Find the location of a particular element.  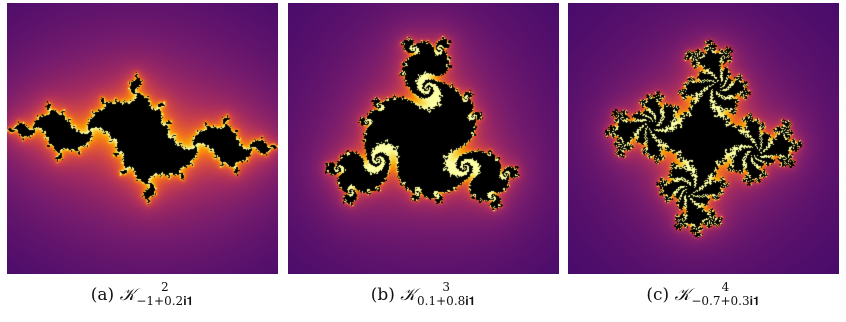

caption-scripts-a: 2 −1+0.2𝐢𝟏 is located at coordinates (165, 294).